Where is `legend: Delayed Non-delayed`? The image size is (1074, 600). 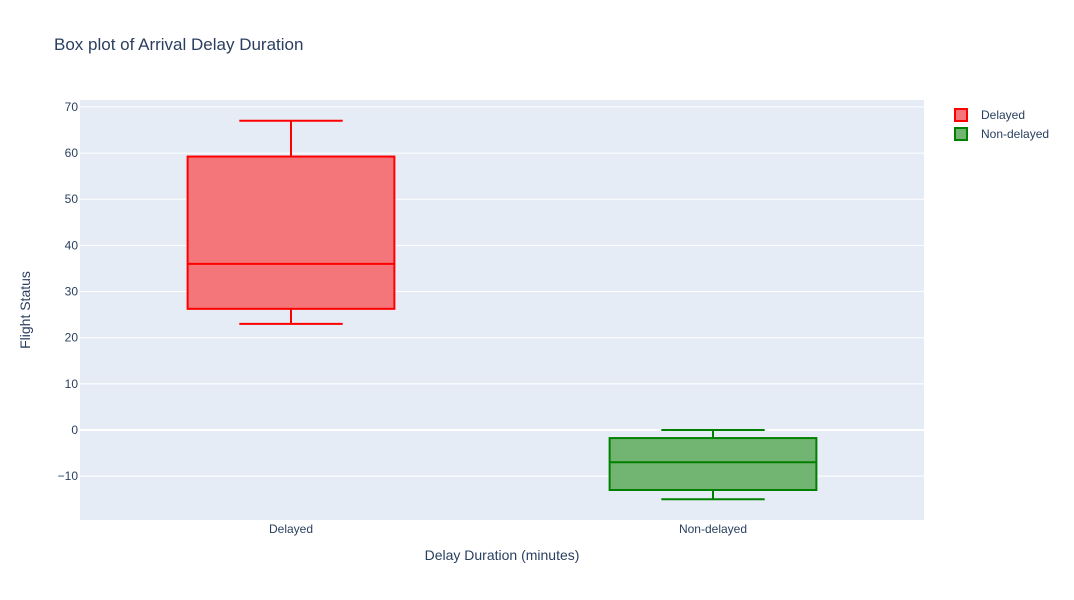 legend: Delayed Non-delayed is located at coordinates (1001, 124).